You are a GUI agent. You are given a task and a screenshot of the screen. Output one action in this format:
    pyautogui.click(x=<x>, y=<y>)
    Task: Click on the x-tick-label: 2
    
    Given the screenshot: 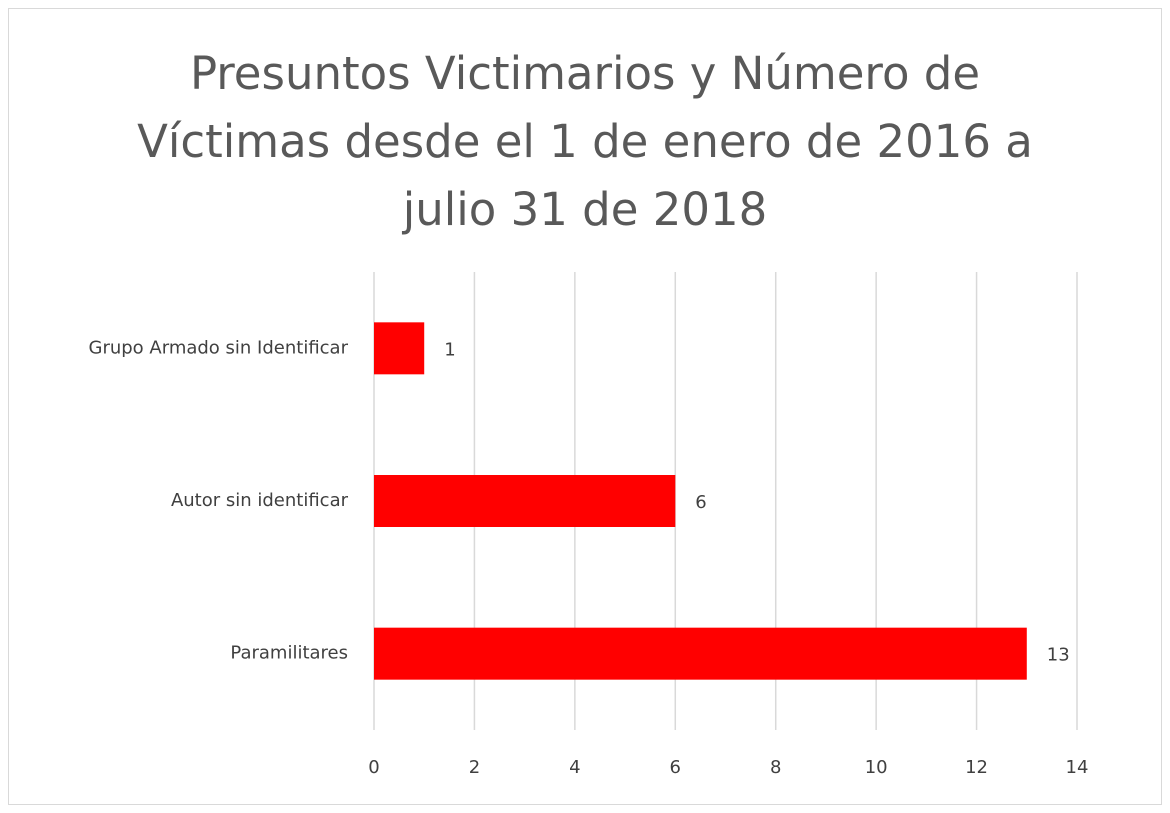 What is the action you would take?
    pyautogui.click(x=474, y=767)
    